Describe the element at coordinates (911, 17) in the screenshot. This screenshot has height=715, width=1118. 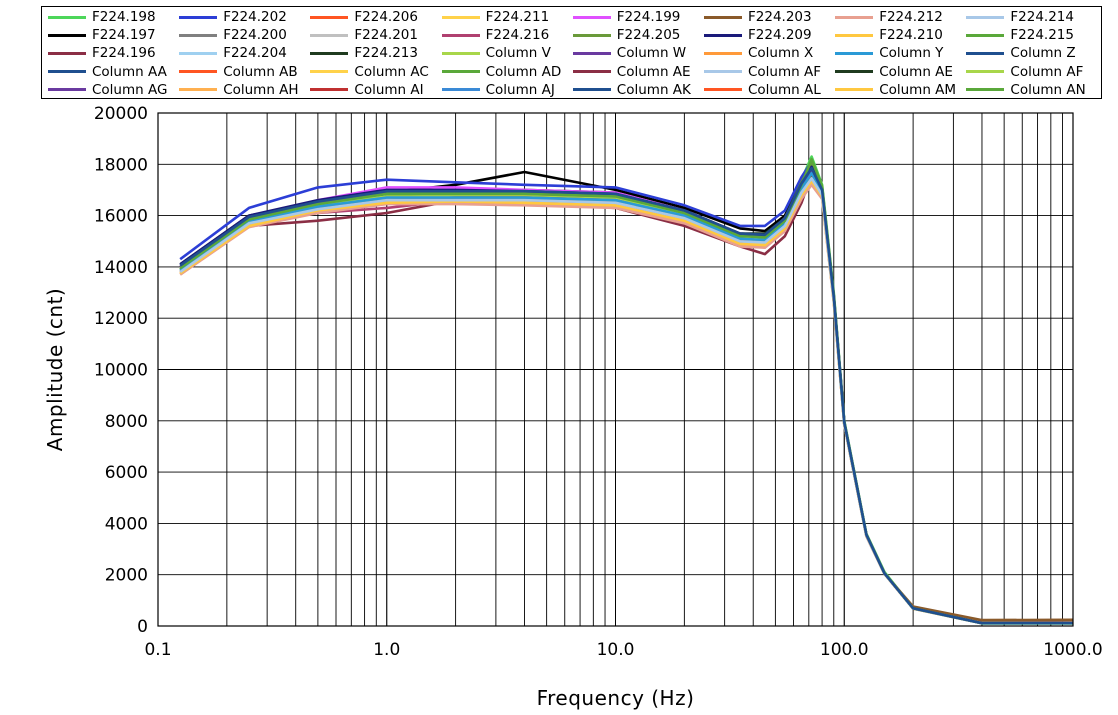
I see `legend-label: F224.212` at that location.